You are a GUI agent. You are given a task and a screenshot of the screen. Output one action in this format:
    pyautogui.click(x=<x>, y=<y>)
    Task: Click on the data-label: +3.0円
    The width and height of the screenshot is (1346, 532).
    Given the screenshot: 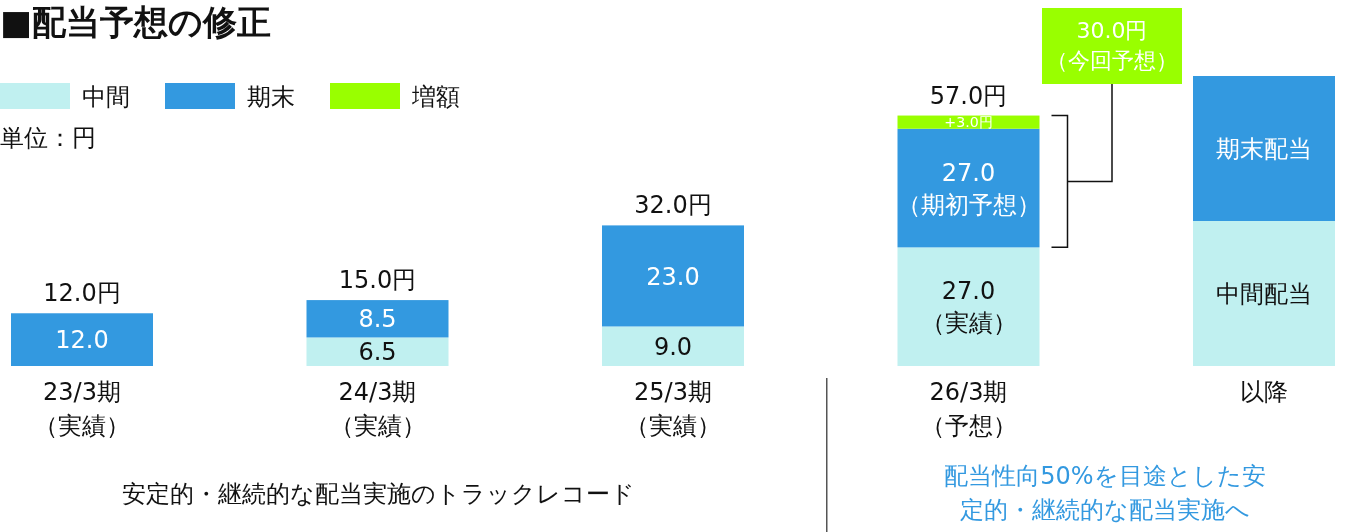 What is the action you would take?
    pyautogui.click(x=968, y=122)
    